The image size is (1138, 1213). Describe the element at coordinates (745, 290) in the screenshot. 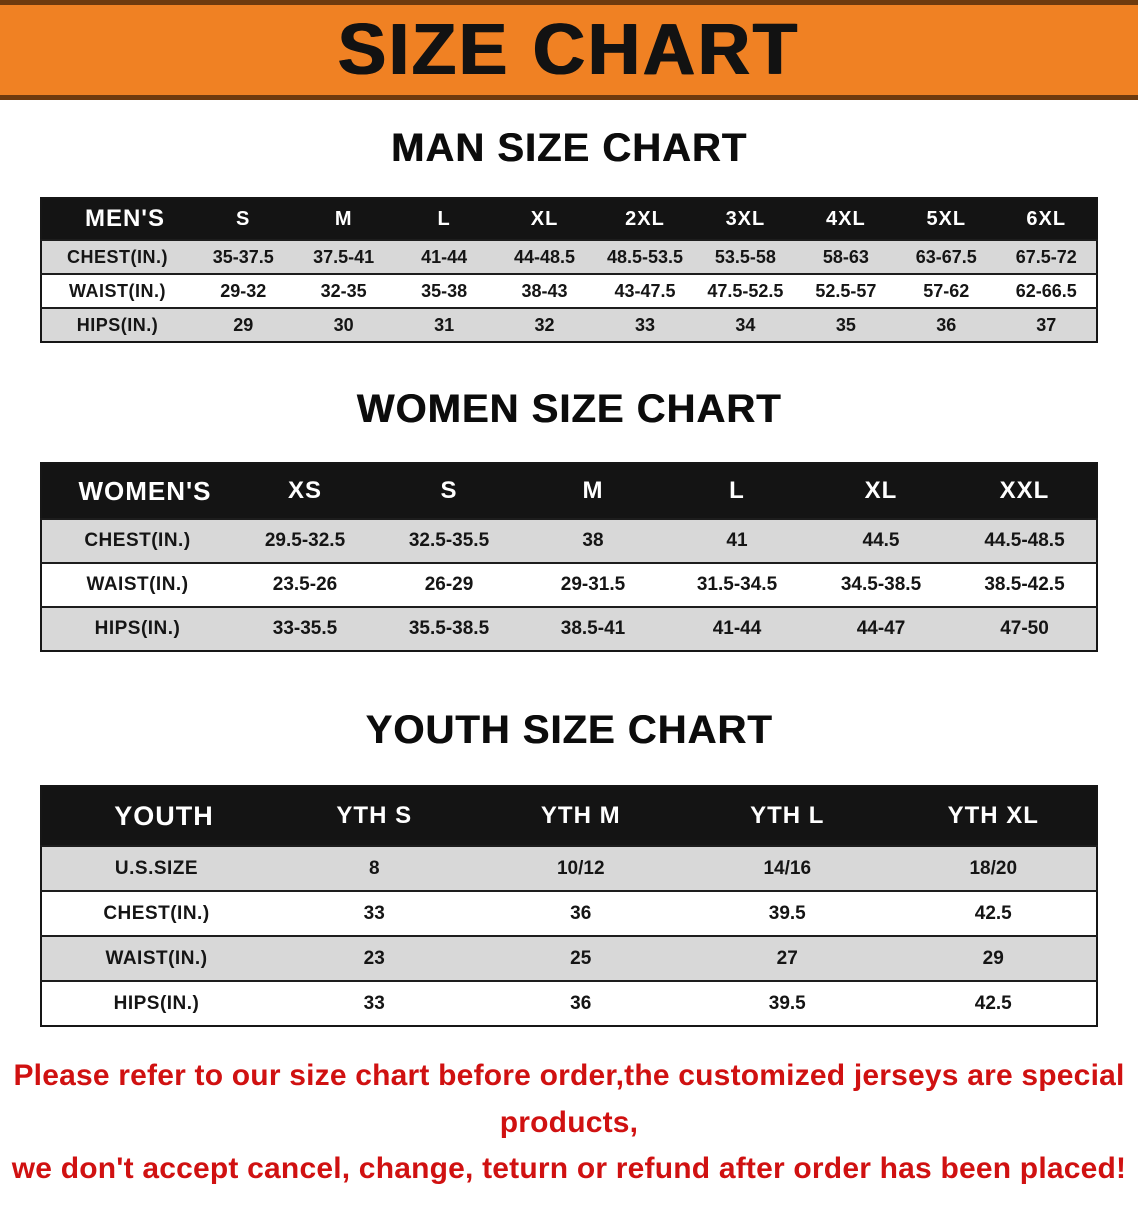

I see `size-value: 47.5-52.5` at that location.